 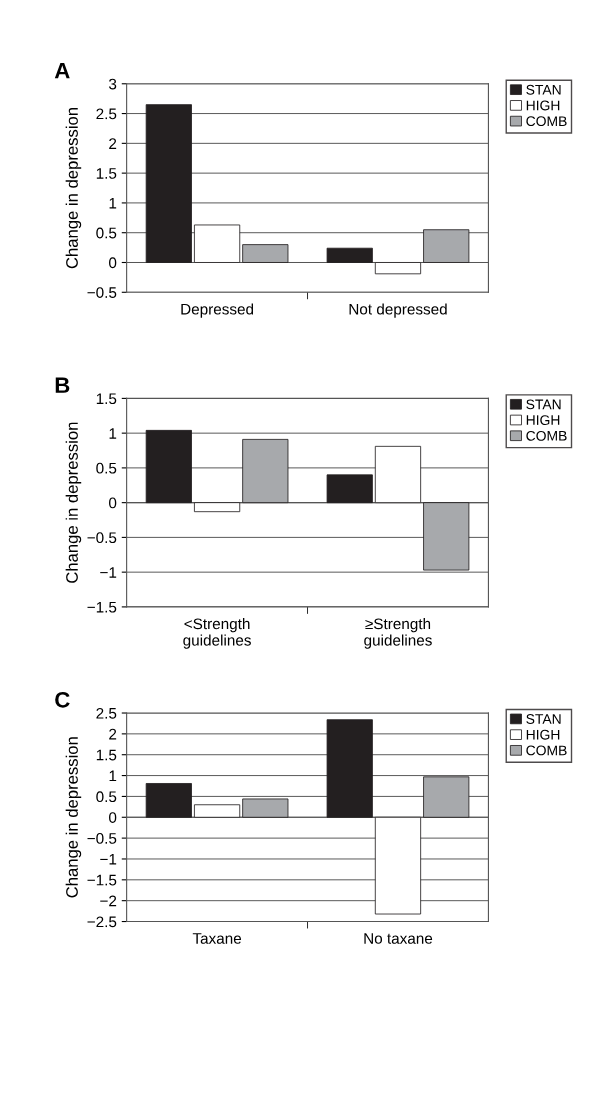 What do you see at coordinates (398, 938) in the screenshot?
I see `x-tick-label: No taxane` at bounding box center [398, 938].